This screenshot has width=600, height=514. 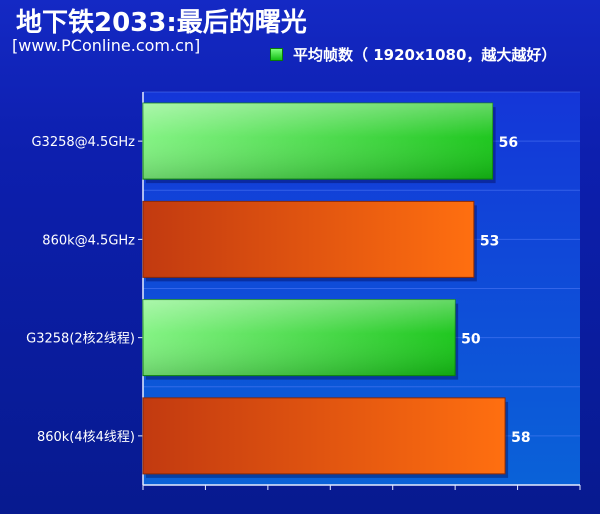 What do you see at coordinates (88, 240) in the screenshot?
I see `category-label: 860k@4.5GHz` at bounding box center [88, 240].